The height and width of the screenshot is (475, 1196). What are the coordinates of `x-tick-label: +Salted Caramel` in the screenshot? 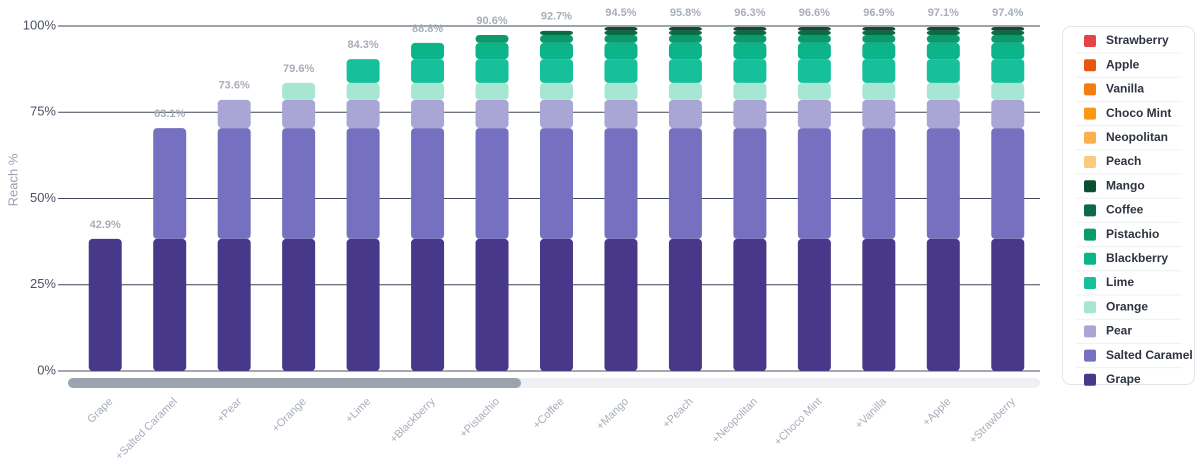 It's located at (146, 429).